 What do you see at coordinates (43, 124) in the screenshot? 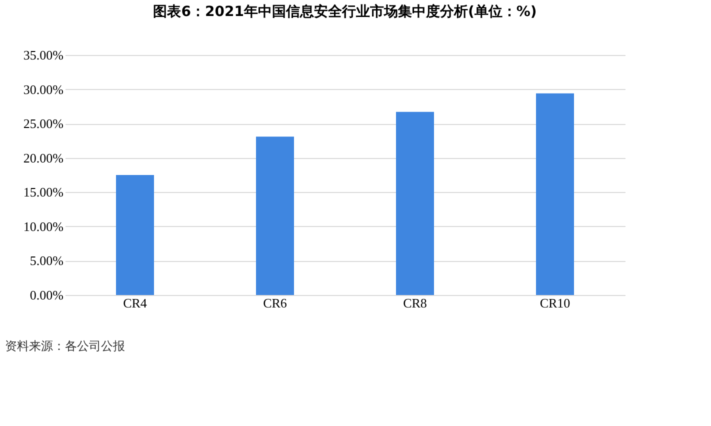
I see `y-tick-label: 25.00%` at bounding box center [43, 124].